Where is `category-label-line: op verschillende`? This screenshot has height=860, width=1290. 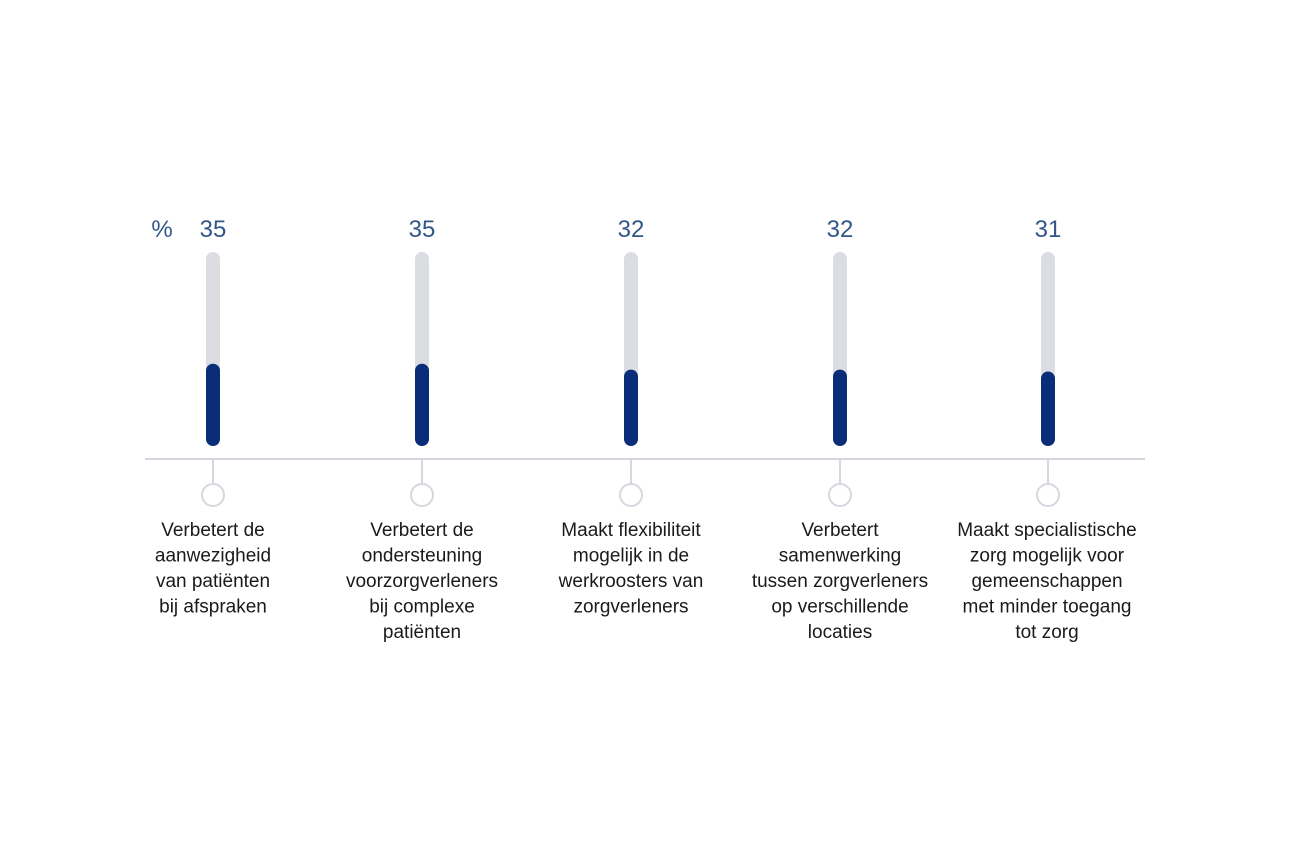
category-label-line: op verschillende is located at coordinates (839, 607).